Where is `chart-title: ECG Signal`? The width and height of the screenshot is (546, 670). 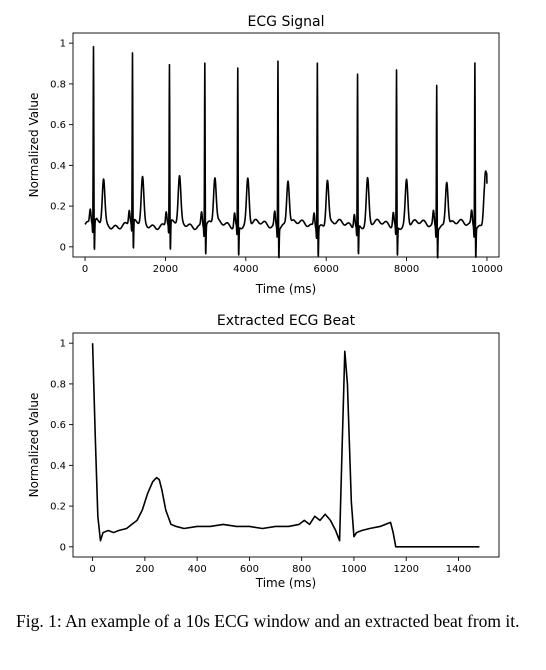
chart-title: ECG Signal is located at coordinates (286, 22).